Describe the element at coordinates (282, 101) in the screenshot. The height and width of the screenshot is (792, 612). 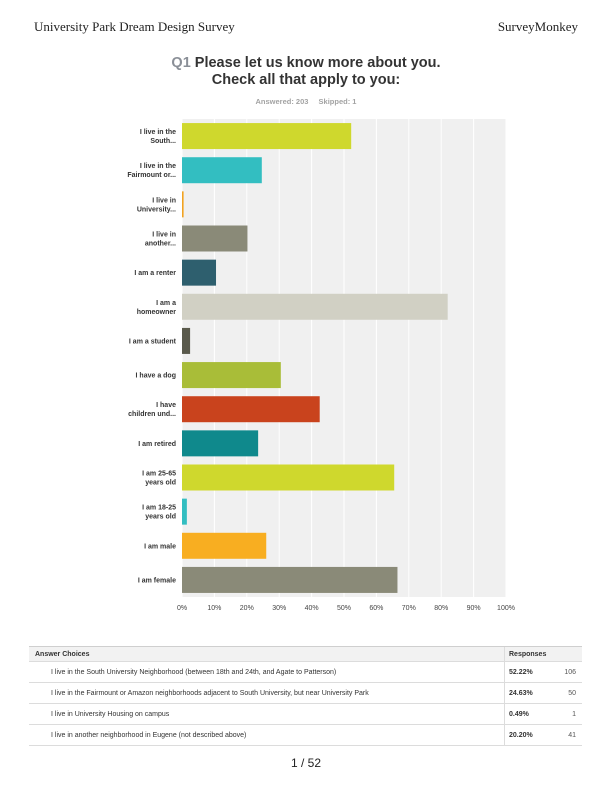
I see `answered-count: Answered: 203` at that location.